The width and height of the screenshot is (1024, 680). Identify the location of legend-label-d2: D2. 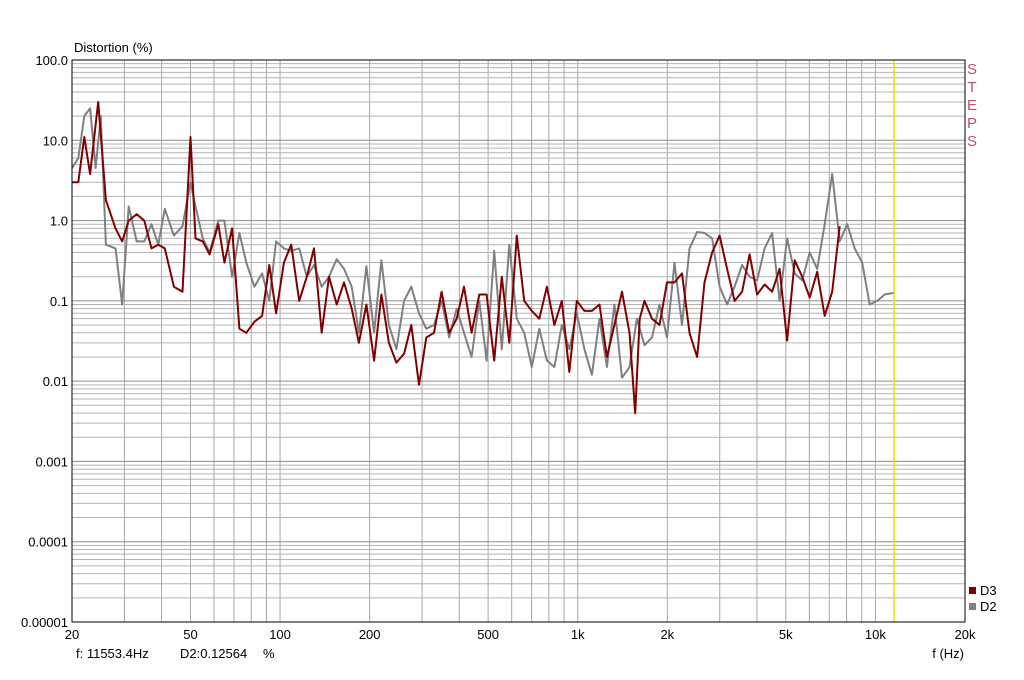
(988, 606).